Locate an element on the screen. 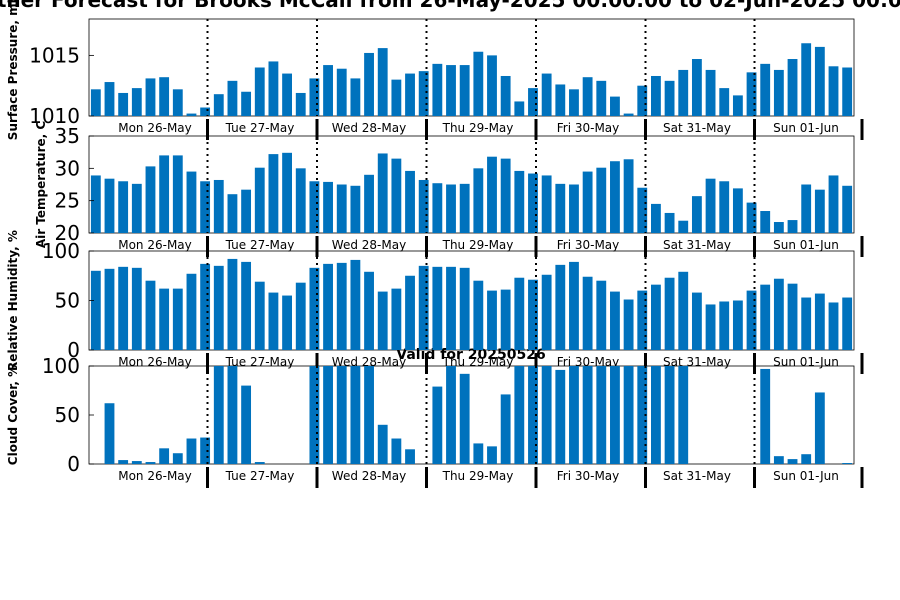 The height and width of the screenshot is (600, 900). day-label: Sun 01-Jun is located at coordinates (806, 128).